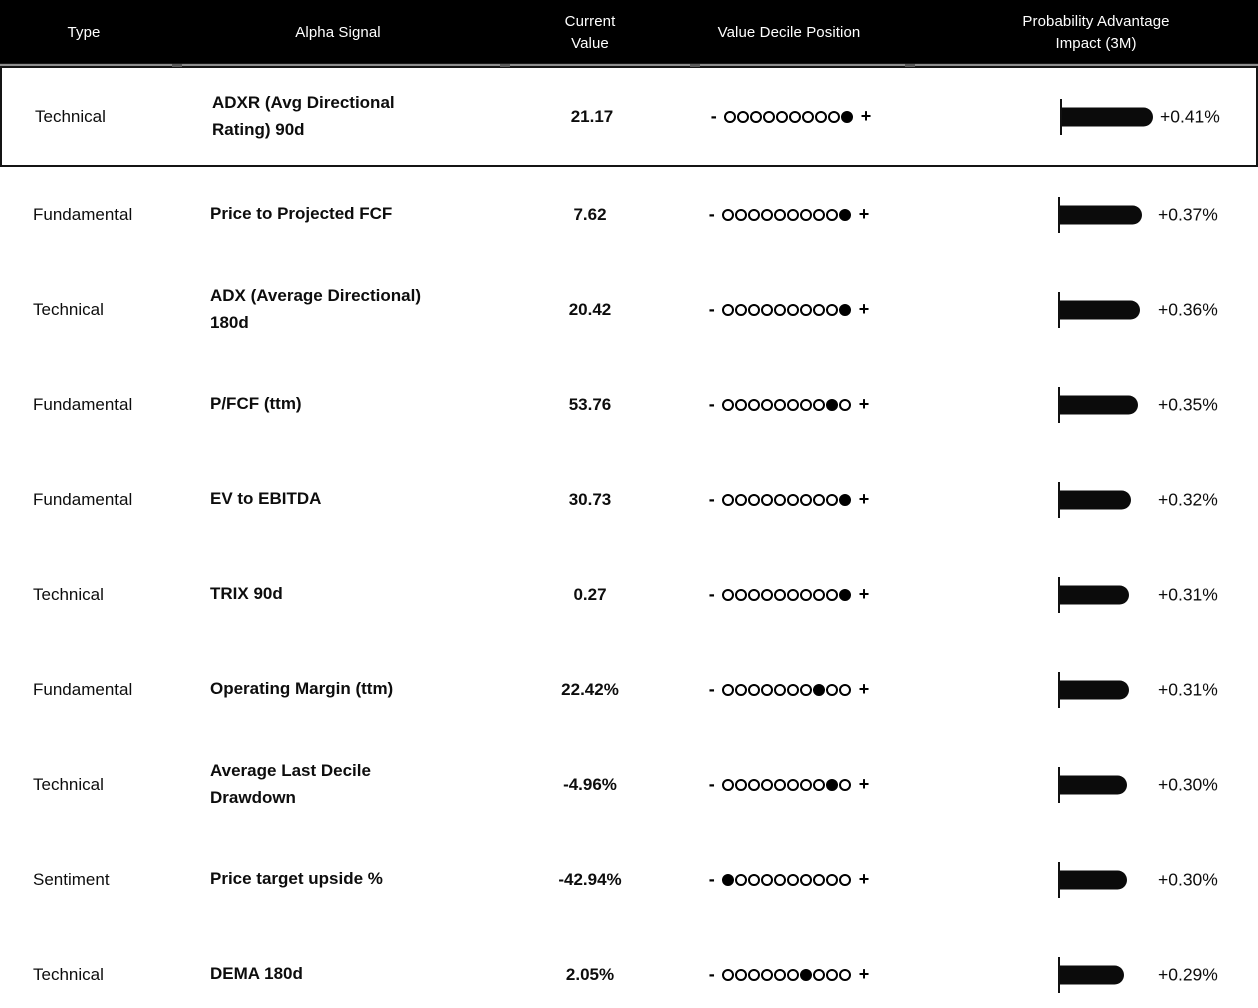  I want to click on type-label: Technical, so click(70, 116).